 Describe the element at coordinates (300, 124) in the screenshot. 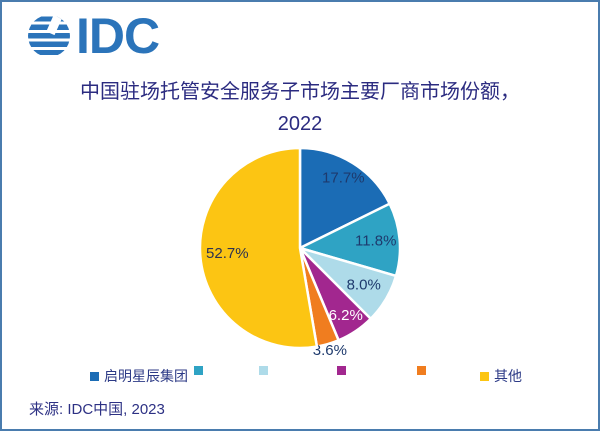

I see `chart-title-line2: 2022` at that location.